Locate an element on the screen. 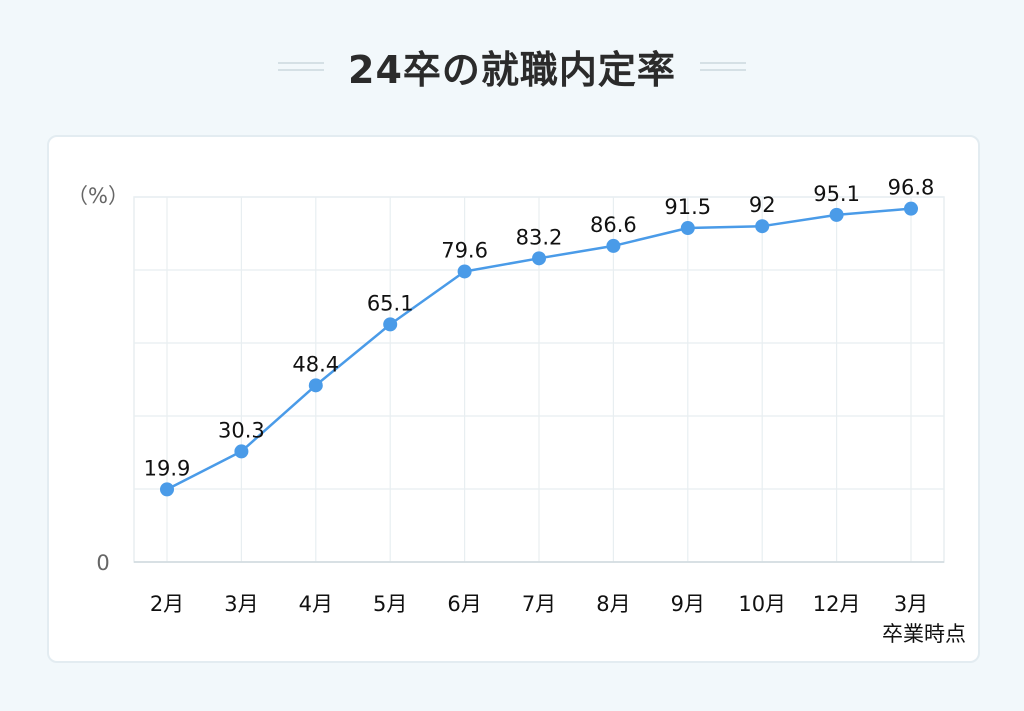  x-axis-category-note: 卒業時点 is located at coordinates (924, 634).